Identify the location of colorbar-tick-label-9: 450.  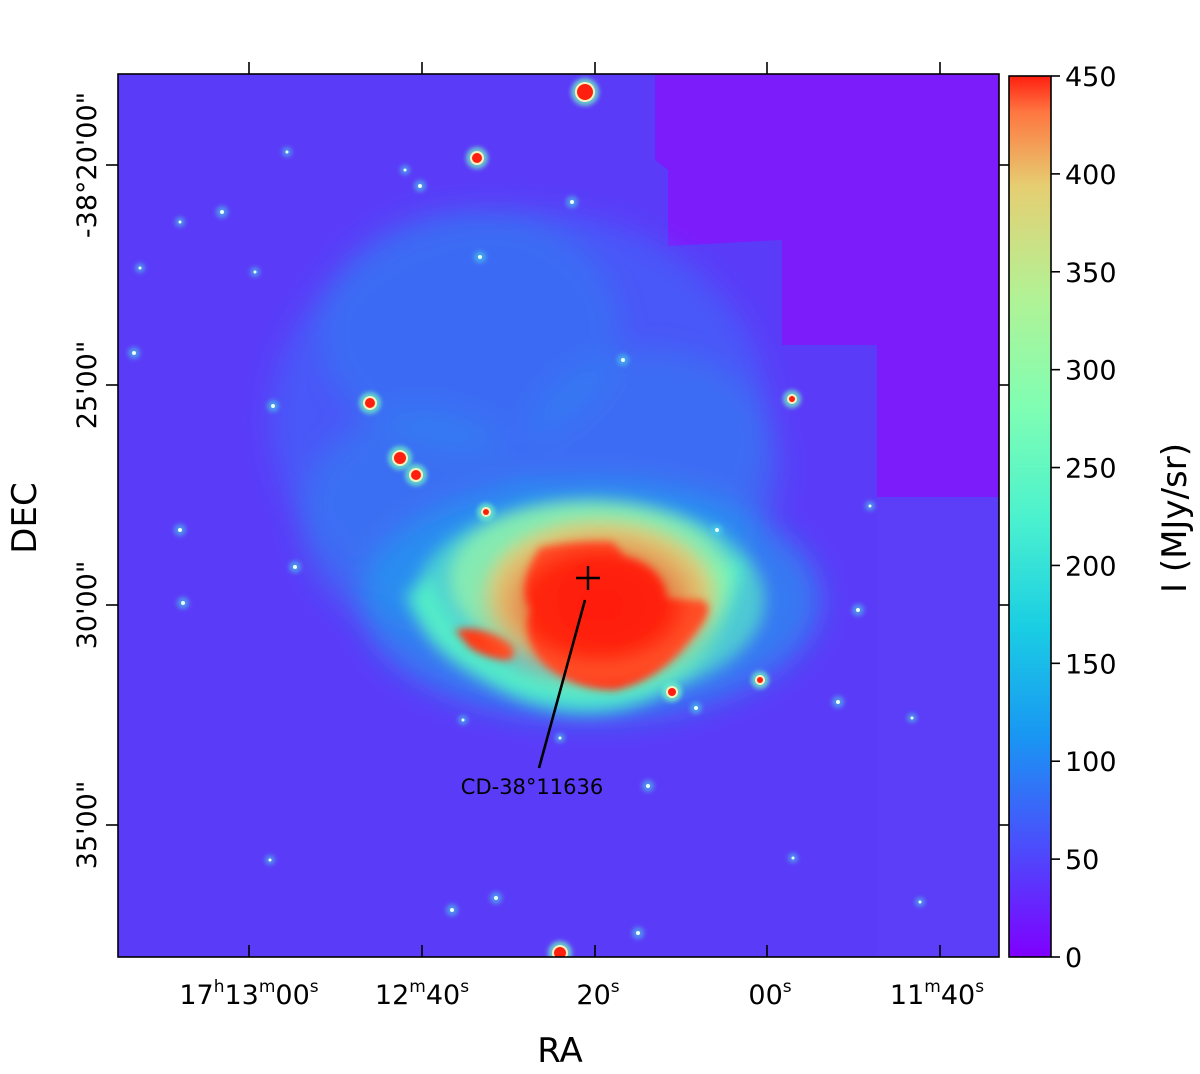
(1091, 77).